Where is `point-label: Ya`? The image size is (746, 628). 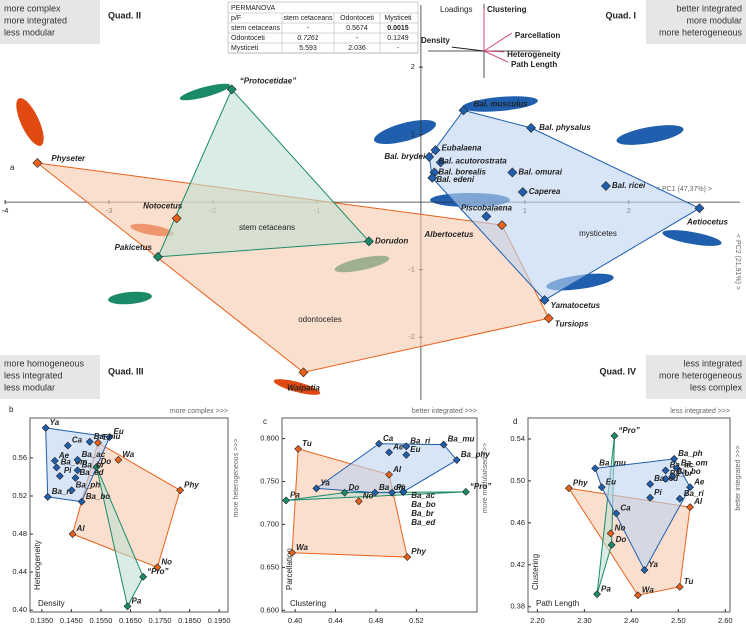
point-label: Ya is located at coordinates (325, 482).